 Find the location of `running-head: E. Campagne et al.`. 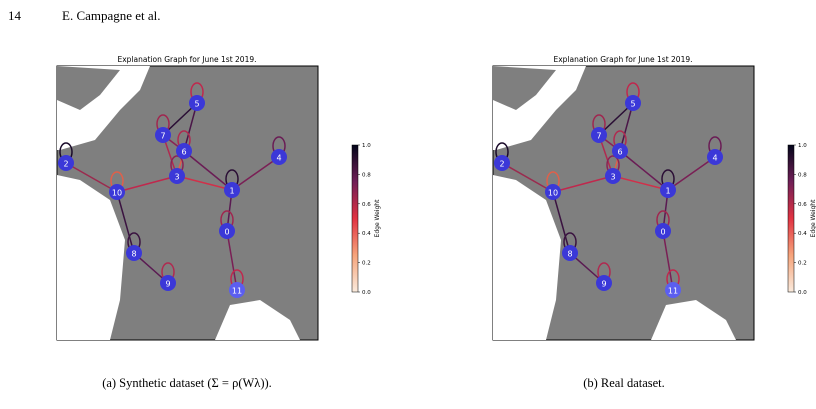

running-head: E. Campagne et al. is located at coordinates (111, 15).